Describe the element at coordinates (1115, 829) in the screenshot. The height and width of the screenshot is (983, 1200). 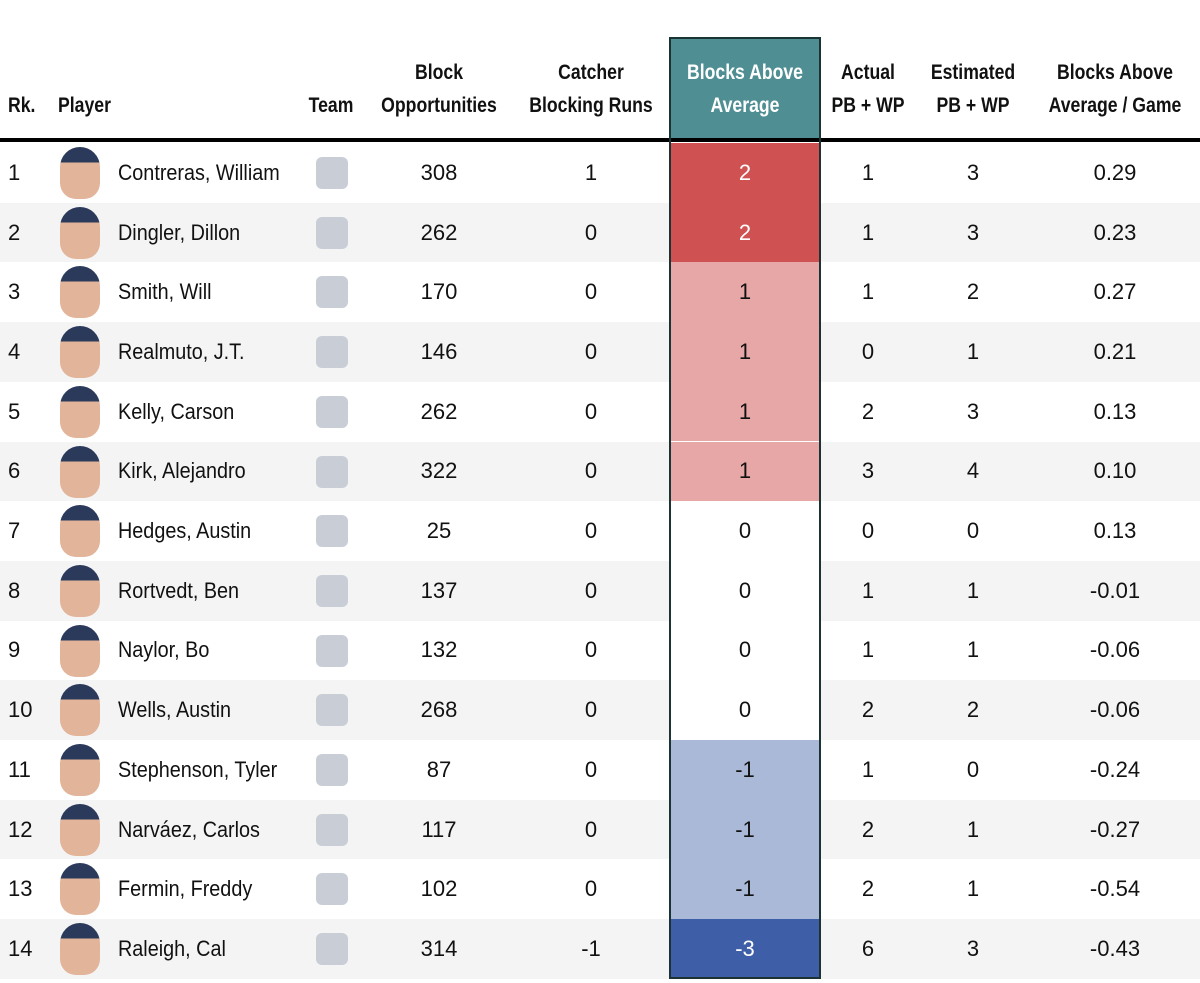
I see `stat-cell: -0.27` at that location.